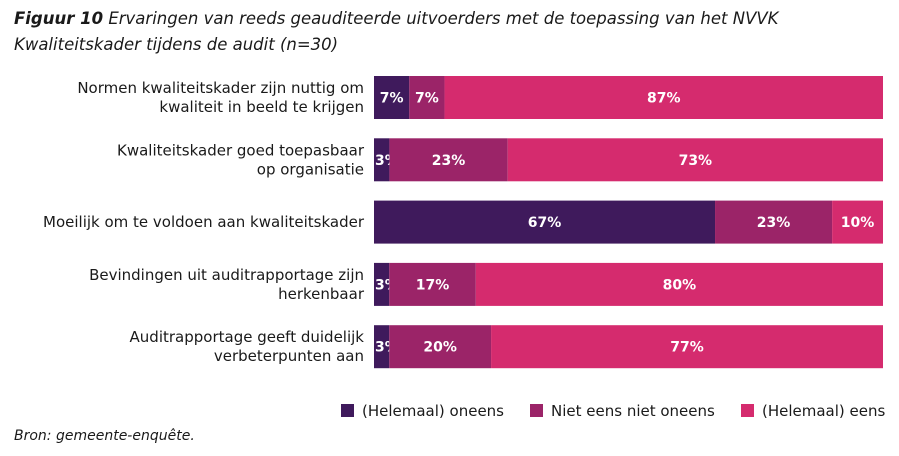 The height and width of the screenshot is (456, 899). I want to click on data-label: 20%, so click(440, 348).